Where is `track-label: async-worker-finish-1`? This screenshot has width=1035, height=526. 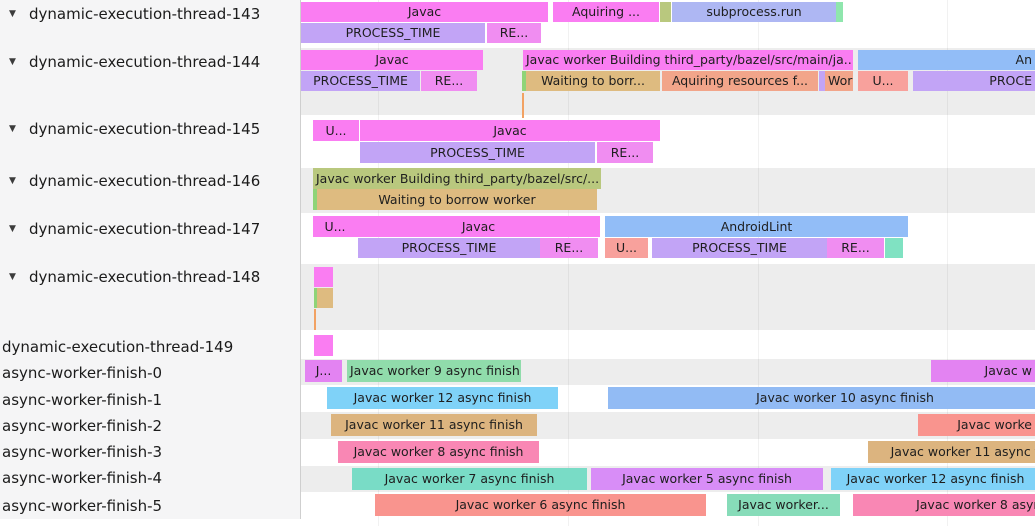 track-label: async-worker-finish-1 is located at coordinates (82, 400).